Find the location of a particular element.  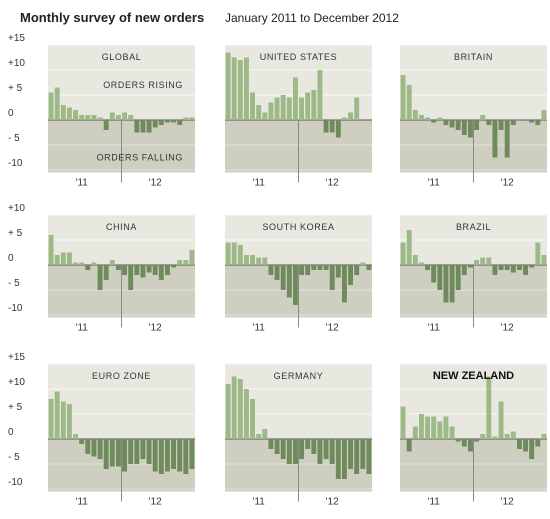

panel-title: UNITED STATES is located at coordinates (298, 57).